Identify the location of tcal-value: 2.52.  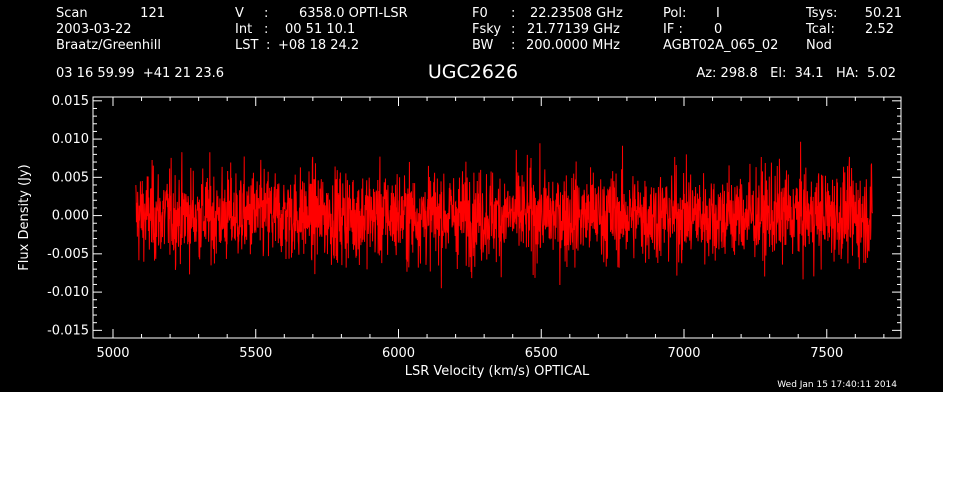
(879, 29).